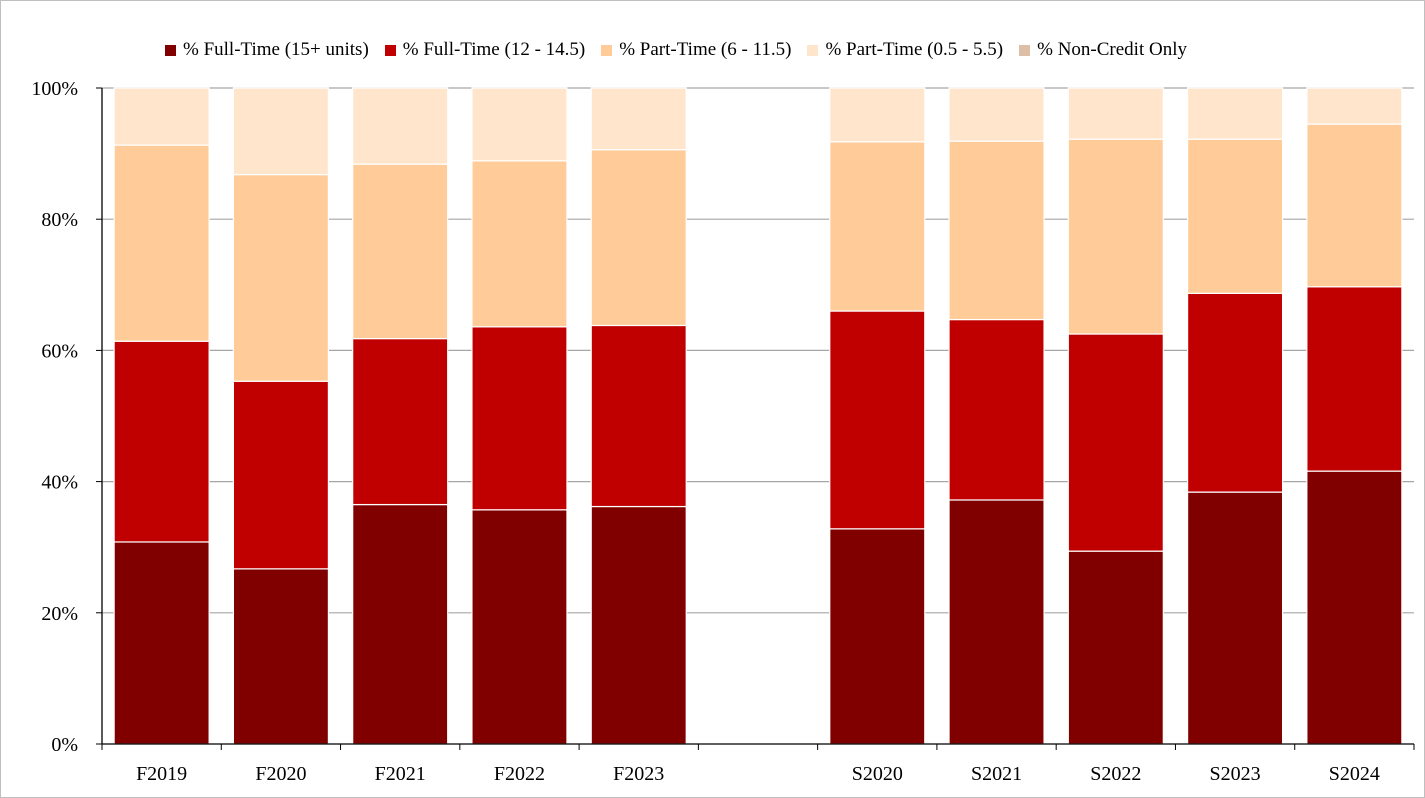  Describe the element at coordinates (914, 49) in the screenshot. I see `legend-label: % Part-Time (0.5 - 5.5)` at that location.